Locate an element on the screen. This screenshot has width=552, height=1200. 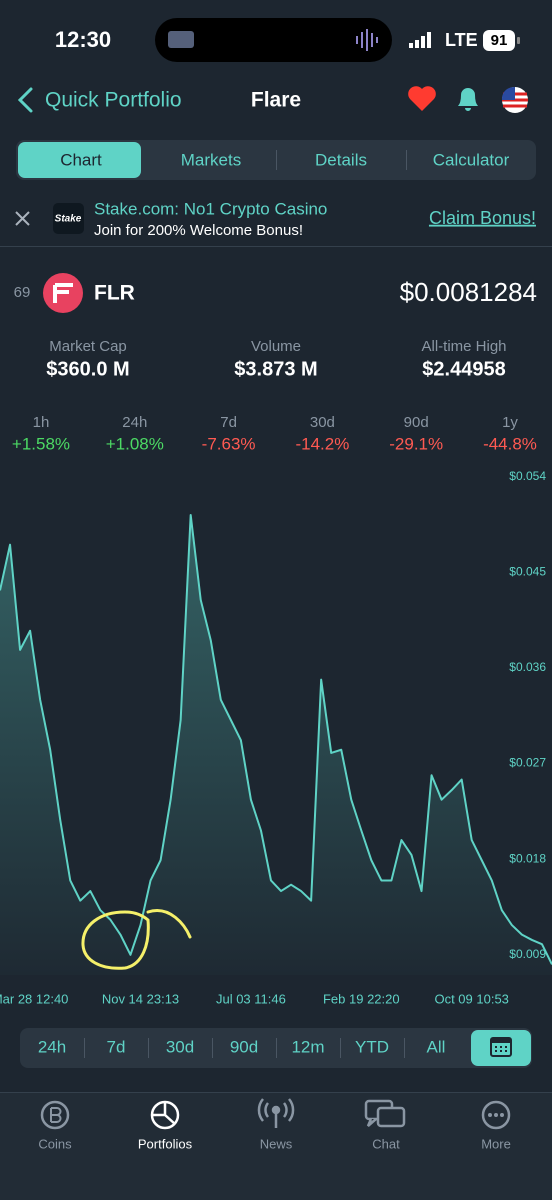
stat-value: $360.0 M is located at coordinates (87, 369).